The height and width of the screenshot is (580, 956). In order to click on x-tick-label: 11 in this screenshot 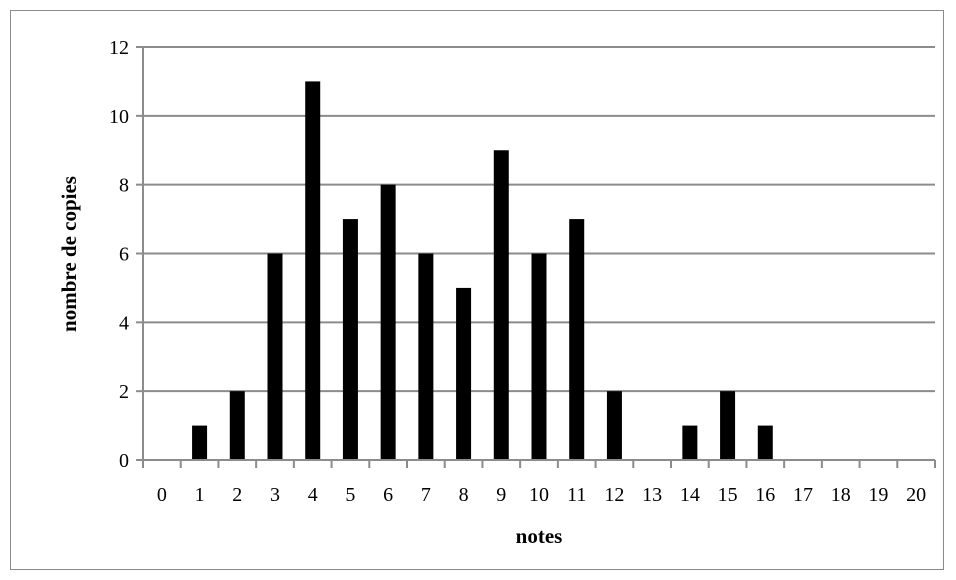, I will do `click(576, 495)`.